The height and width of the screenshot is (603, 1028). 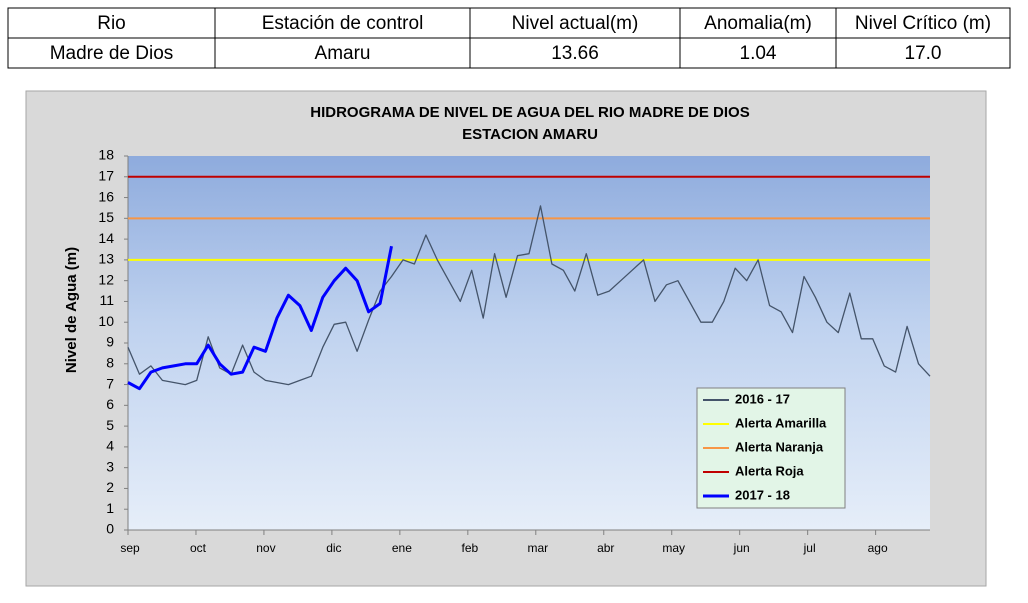 I want to click on legend-label: Alerta Naranja, so click(x=779, y=446).